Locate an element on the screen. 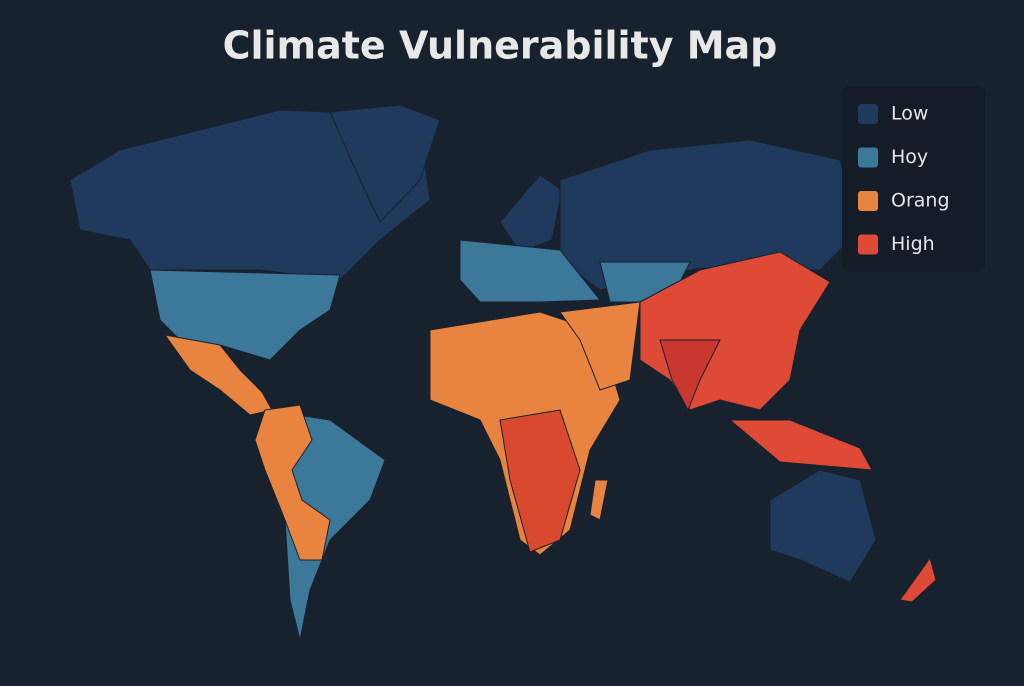  southeast-asia-islands is located at coordinates (801, 445).